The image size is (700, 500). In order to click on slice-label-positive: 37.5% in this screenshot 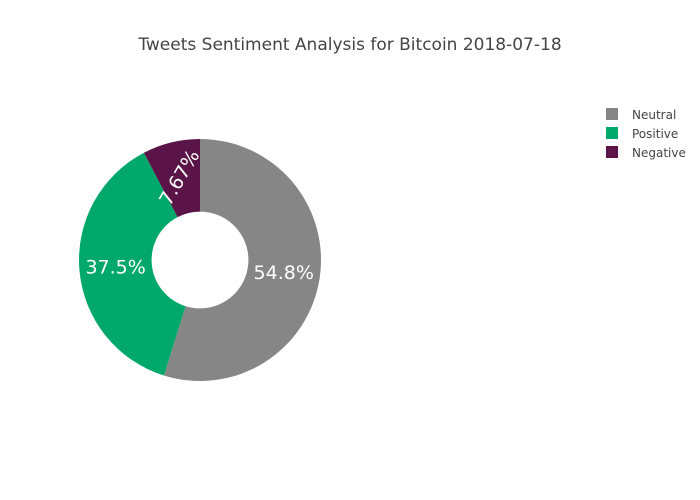, I will do `click(115, 268)`.